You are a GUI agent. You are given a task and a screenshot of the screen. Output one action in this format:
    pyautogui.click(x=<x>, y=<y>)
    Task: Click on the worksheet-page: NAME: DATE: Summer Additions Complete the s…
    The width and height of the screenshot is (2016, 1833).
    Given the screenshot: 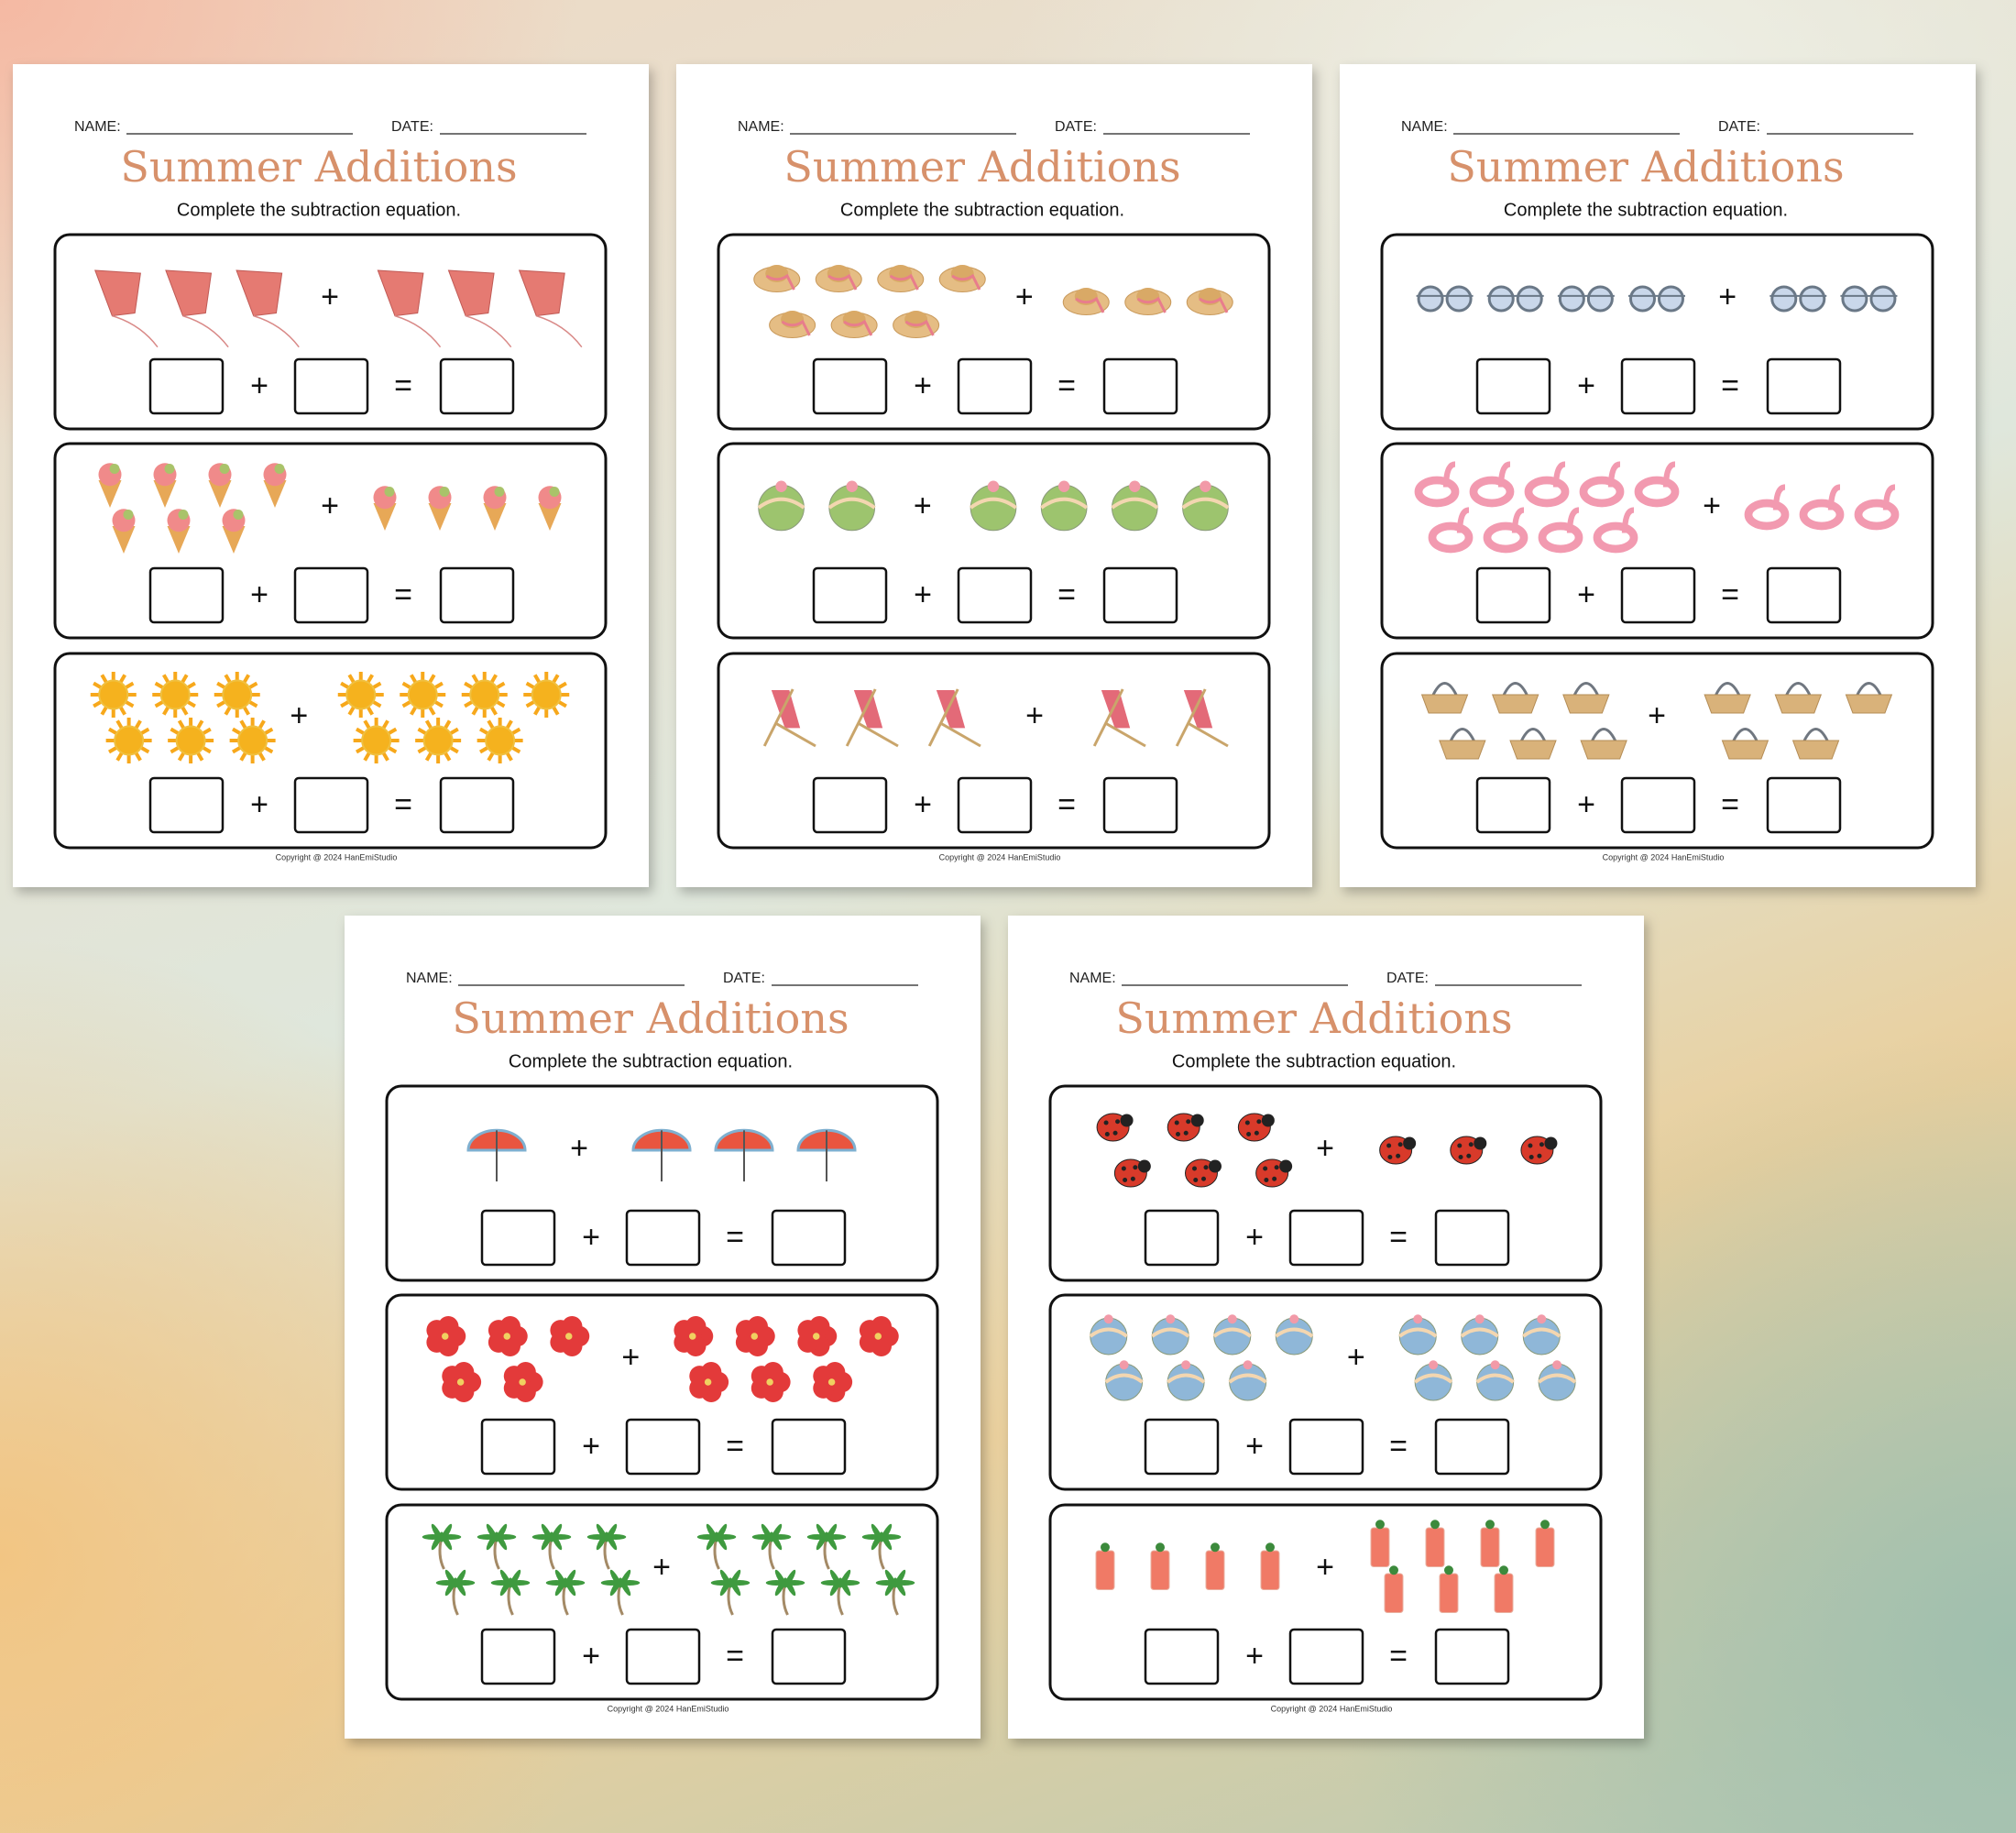 What is the action you would take?
    pyautogui.click(x=331, y=475)
    